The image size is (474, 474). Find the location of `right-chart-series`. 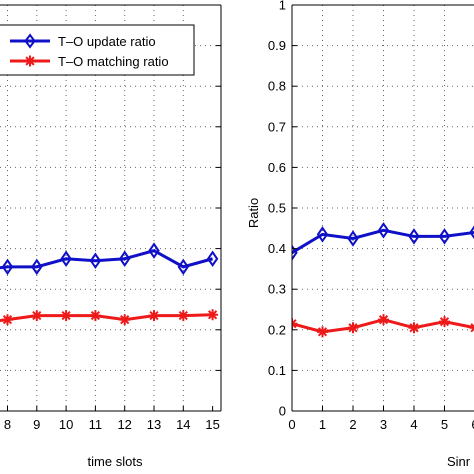

right-chart-series is located at coordinates (383, 280).